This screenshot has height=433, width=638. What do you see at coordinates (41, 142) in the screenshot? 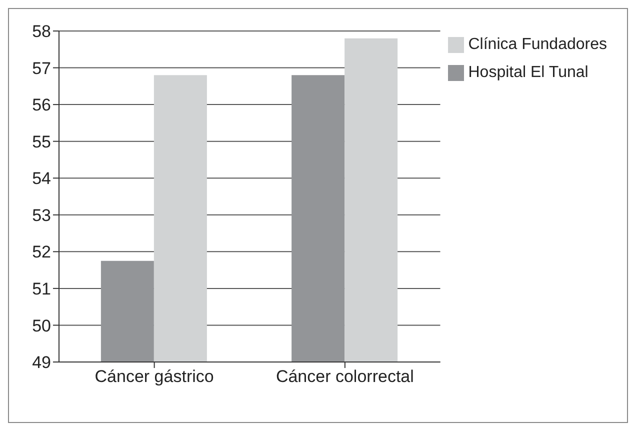
I see `y-tick-label: 55` at bounding box center [41, 142].